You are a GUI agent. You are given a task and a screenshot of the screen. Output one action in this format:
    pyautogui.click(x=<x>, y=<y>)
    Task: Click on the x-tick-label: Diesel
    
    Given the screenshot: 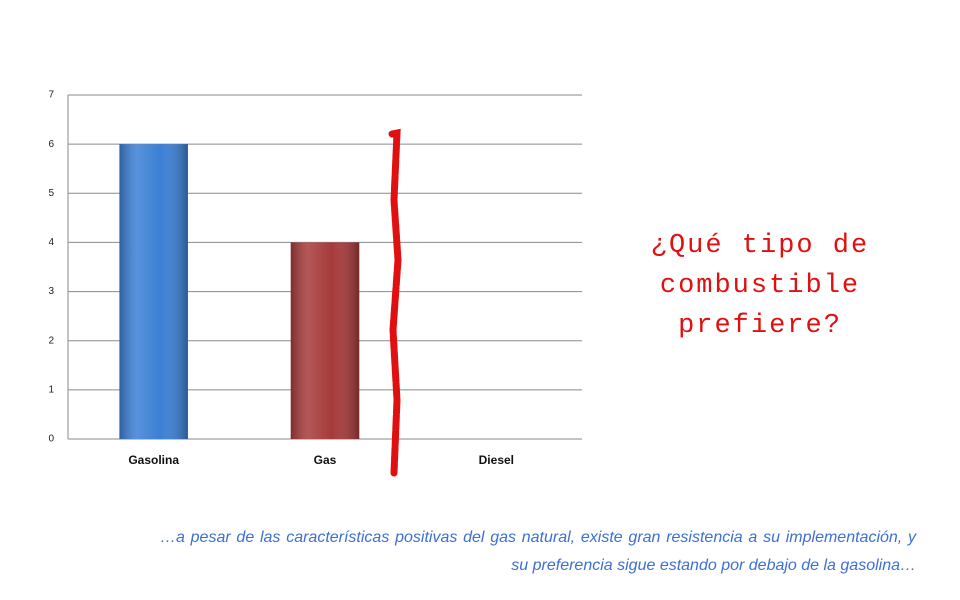 What is the action you would take?
    pyautogui.click(x=496, y=460)
    